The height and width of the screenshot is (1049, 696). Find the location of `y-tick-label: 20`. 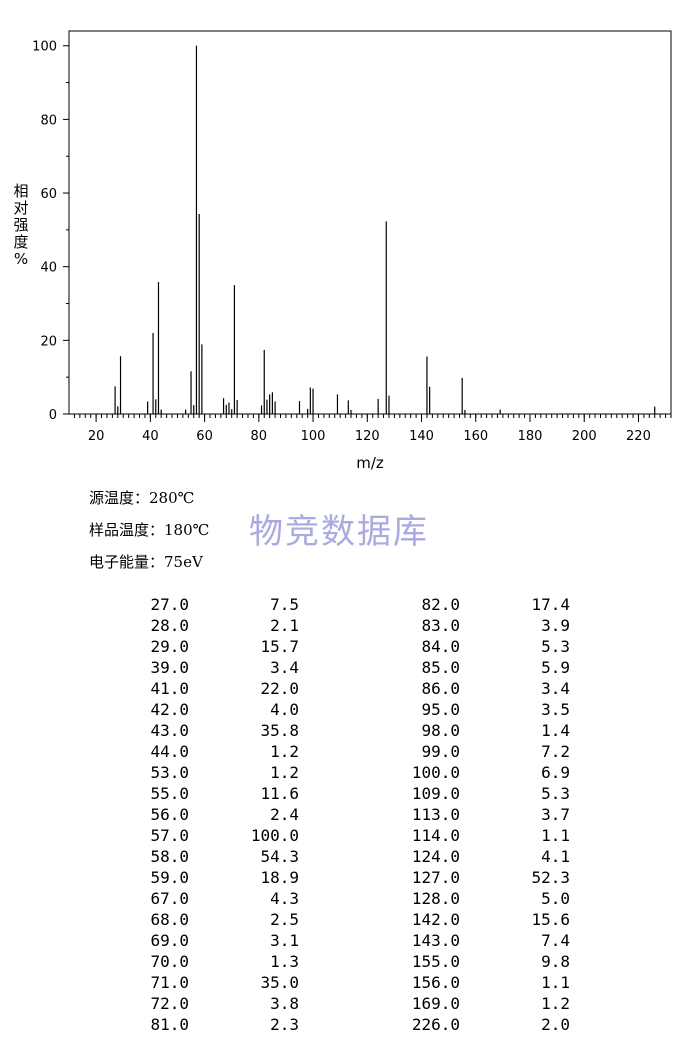

y-tick-label: 20 is located at coordinates (48, 341).